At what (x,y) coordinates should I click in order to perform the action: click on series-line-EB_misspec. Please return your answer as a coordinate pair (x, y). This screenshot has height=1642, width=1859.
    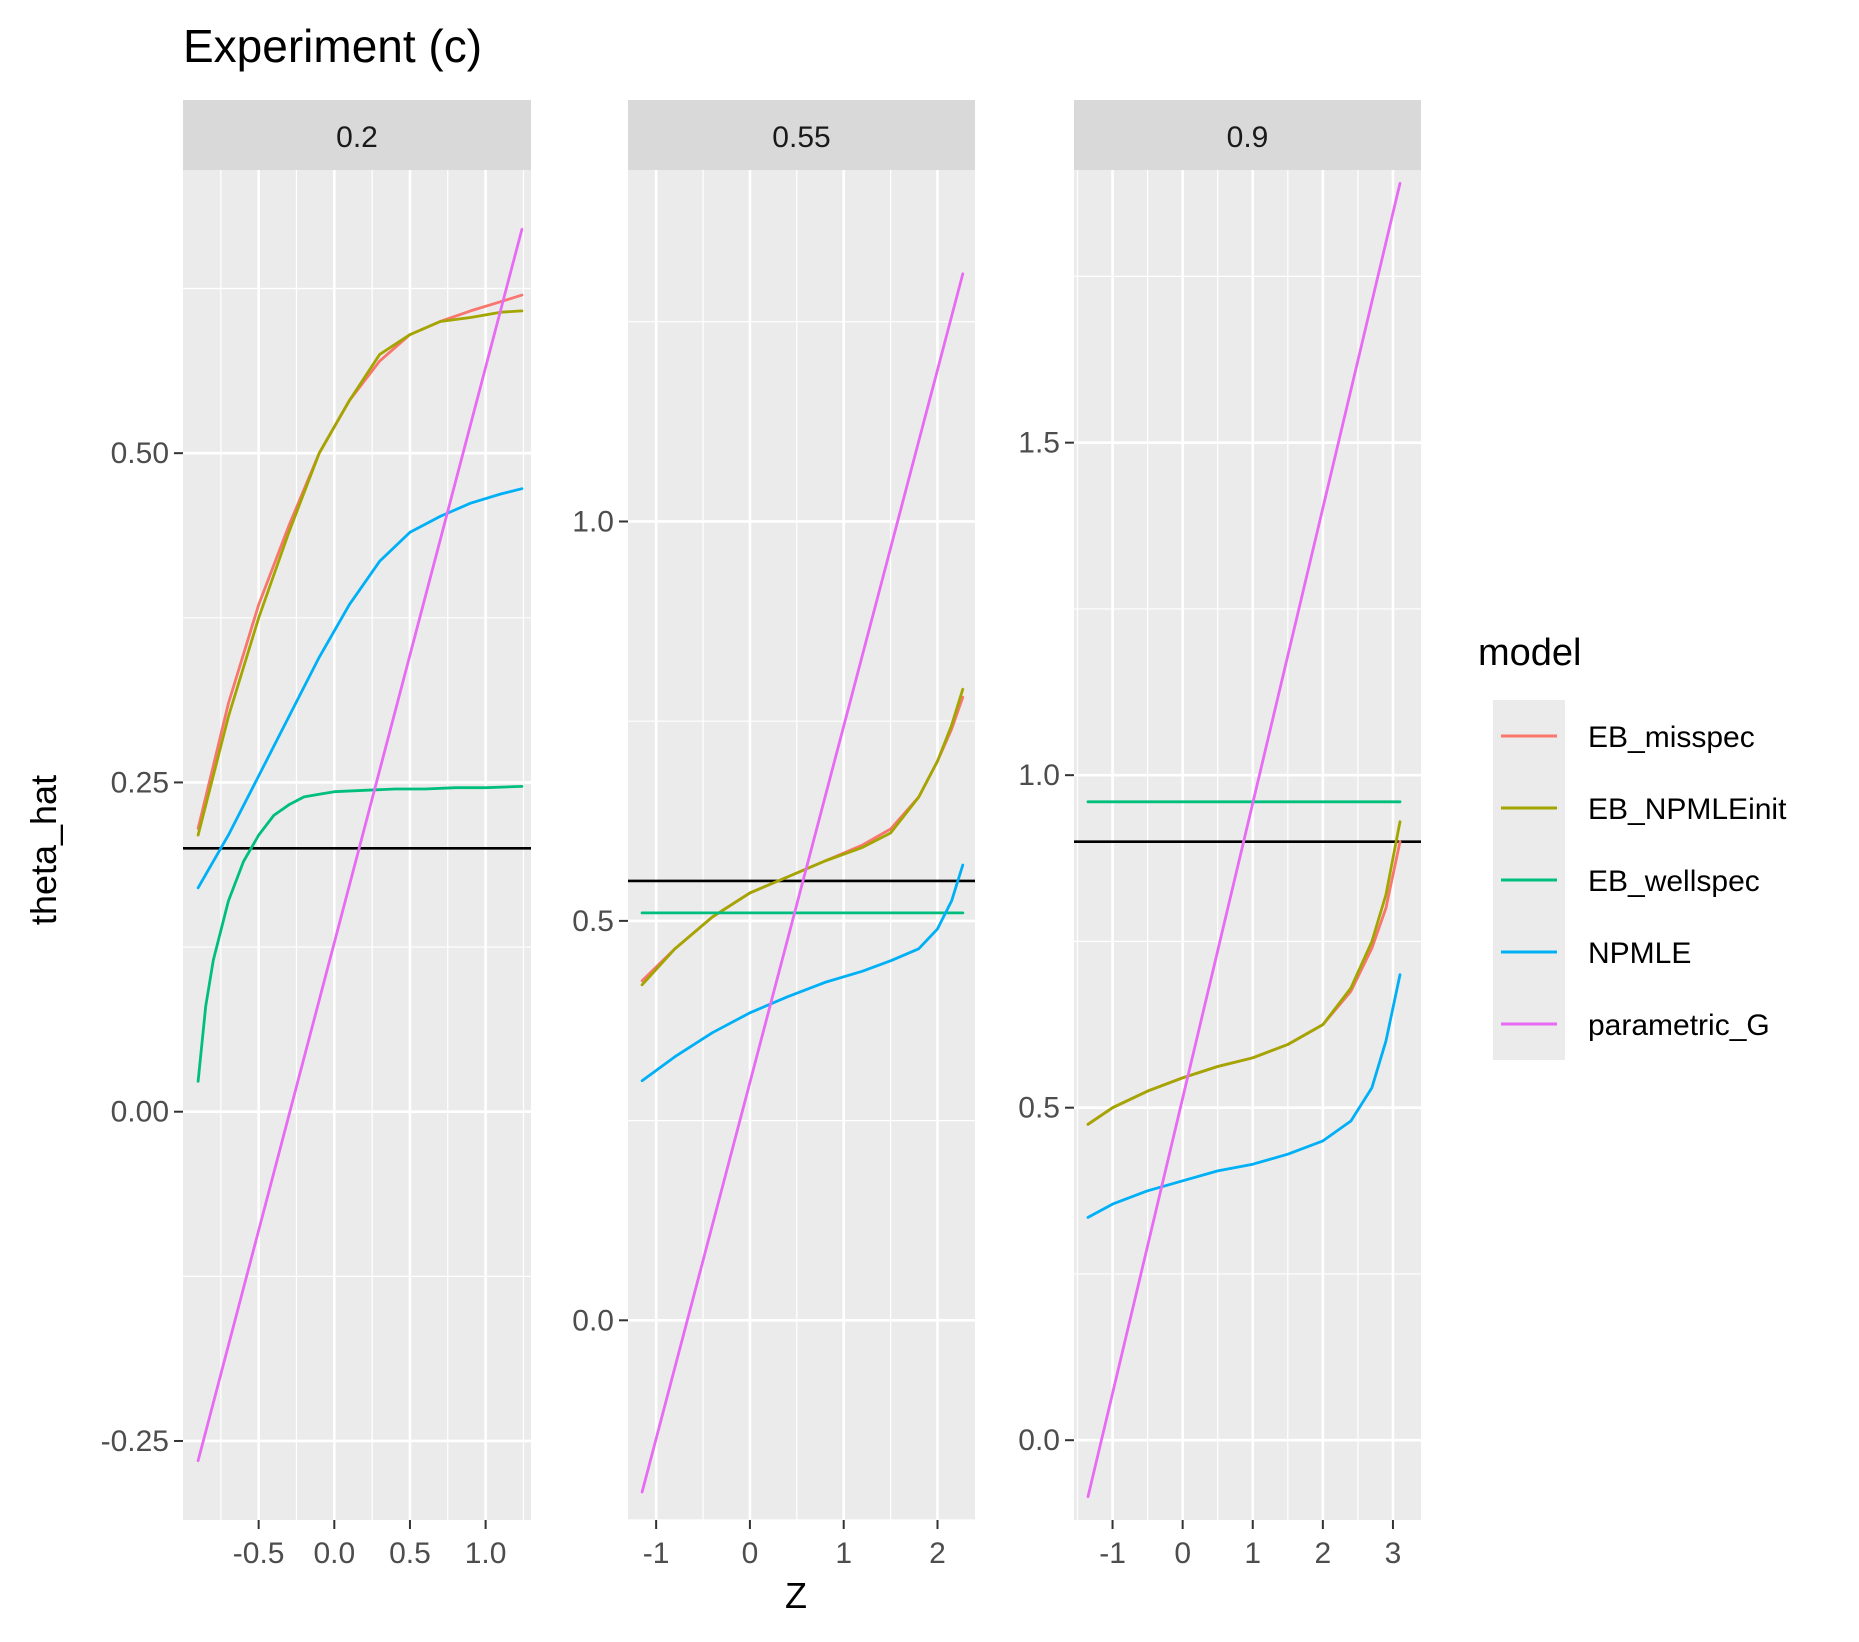
    Looking at the image, I should click on (360, 561).